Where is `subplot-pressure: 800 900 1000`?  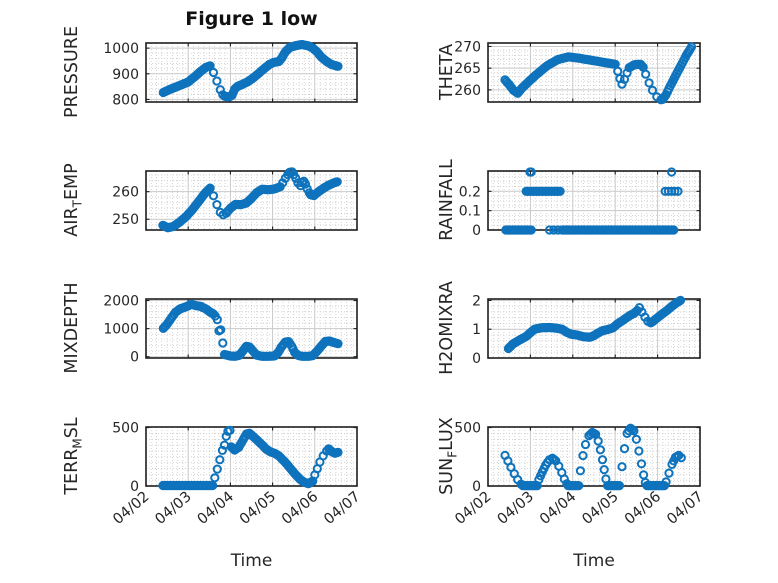
subplot-pressure: 800 900 1000 is located at coordinates (230, 73).